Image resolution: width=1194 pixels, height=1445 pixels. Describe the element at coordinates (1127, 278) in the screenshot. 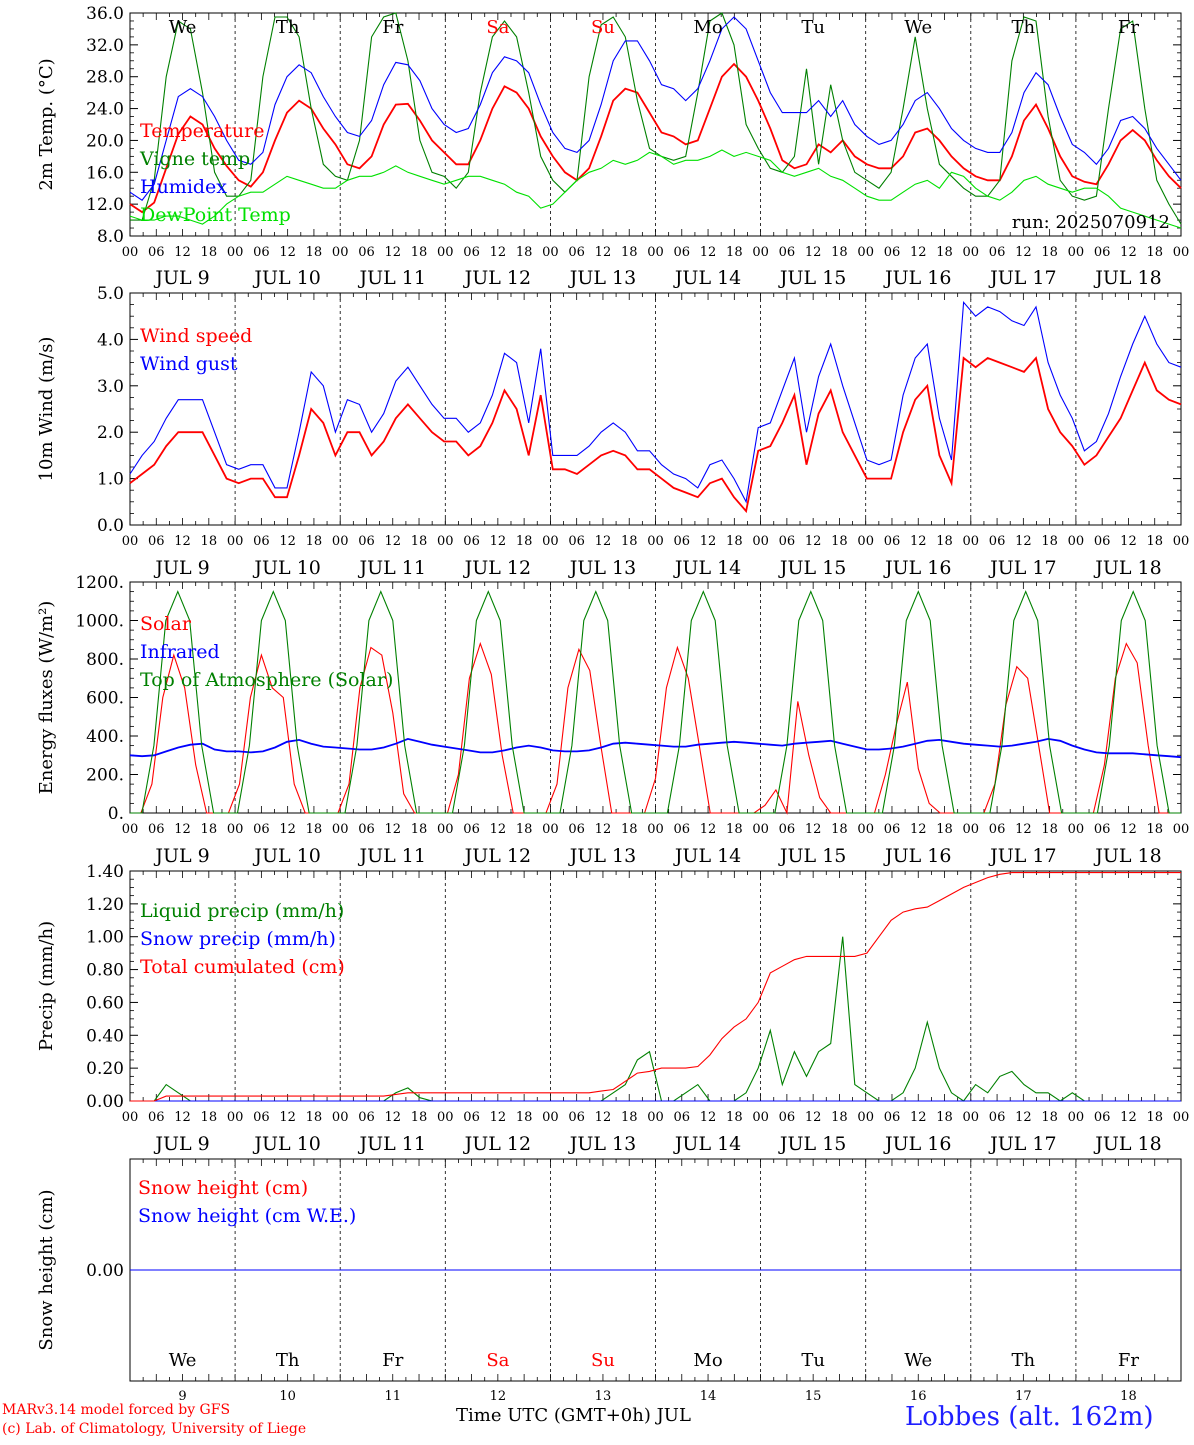

I see `date-label: JUL 18` at that location.